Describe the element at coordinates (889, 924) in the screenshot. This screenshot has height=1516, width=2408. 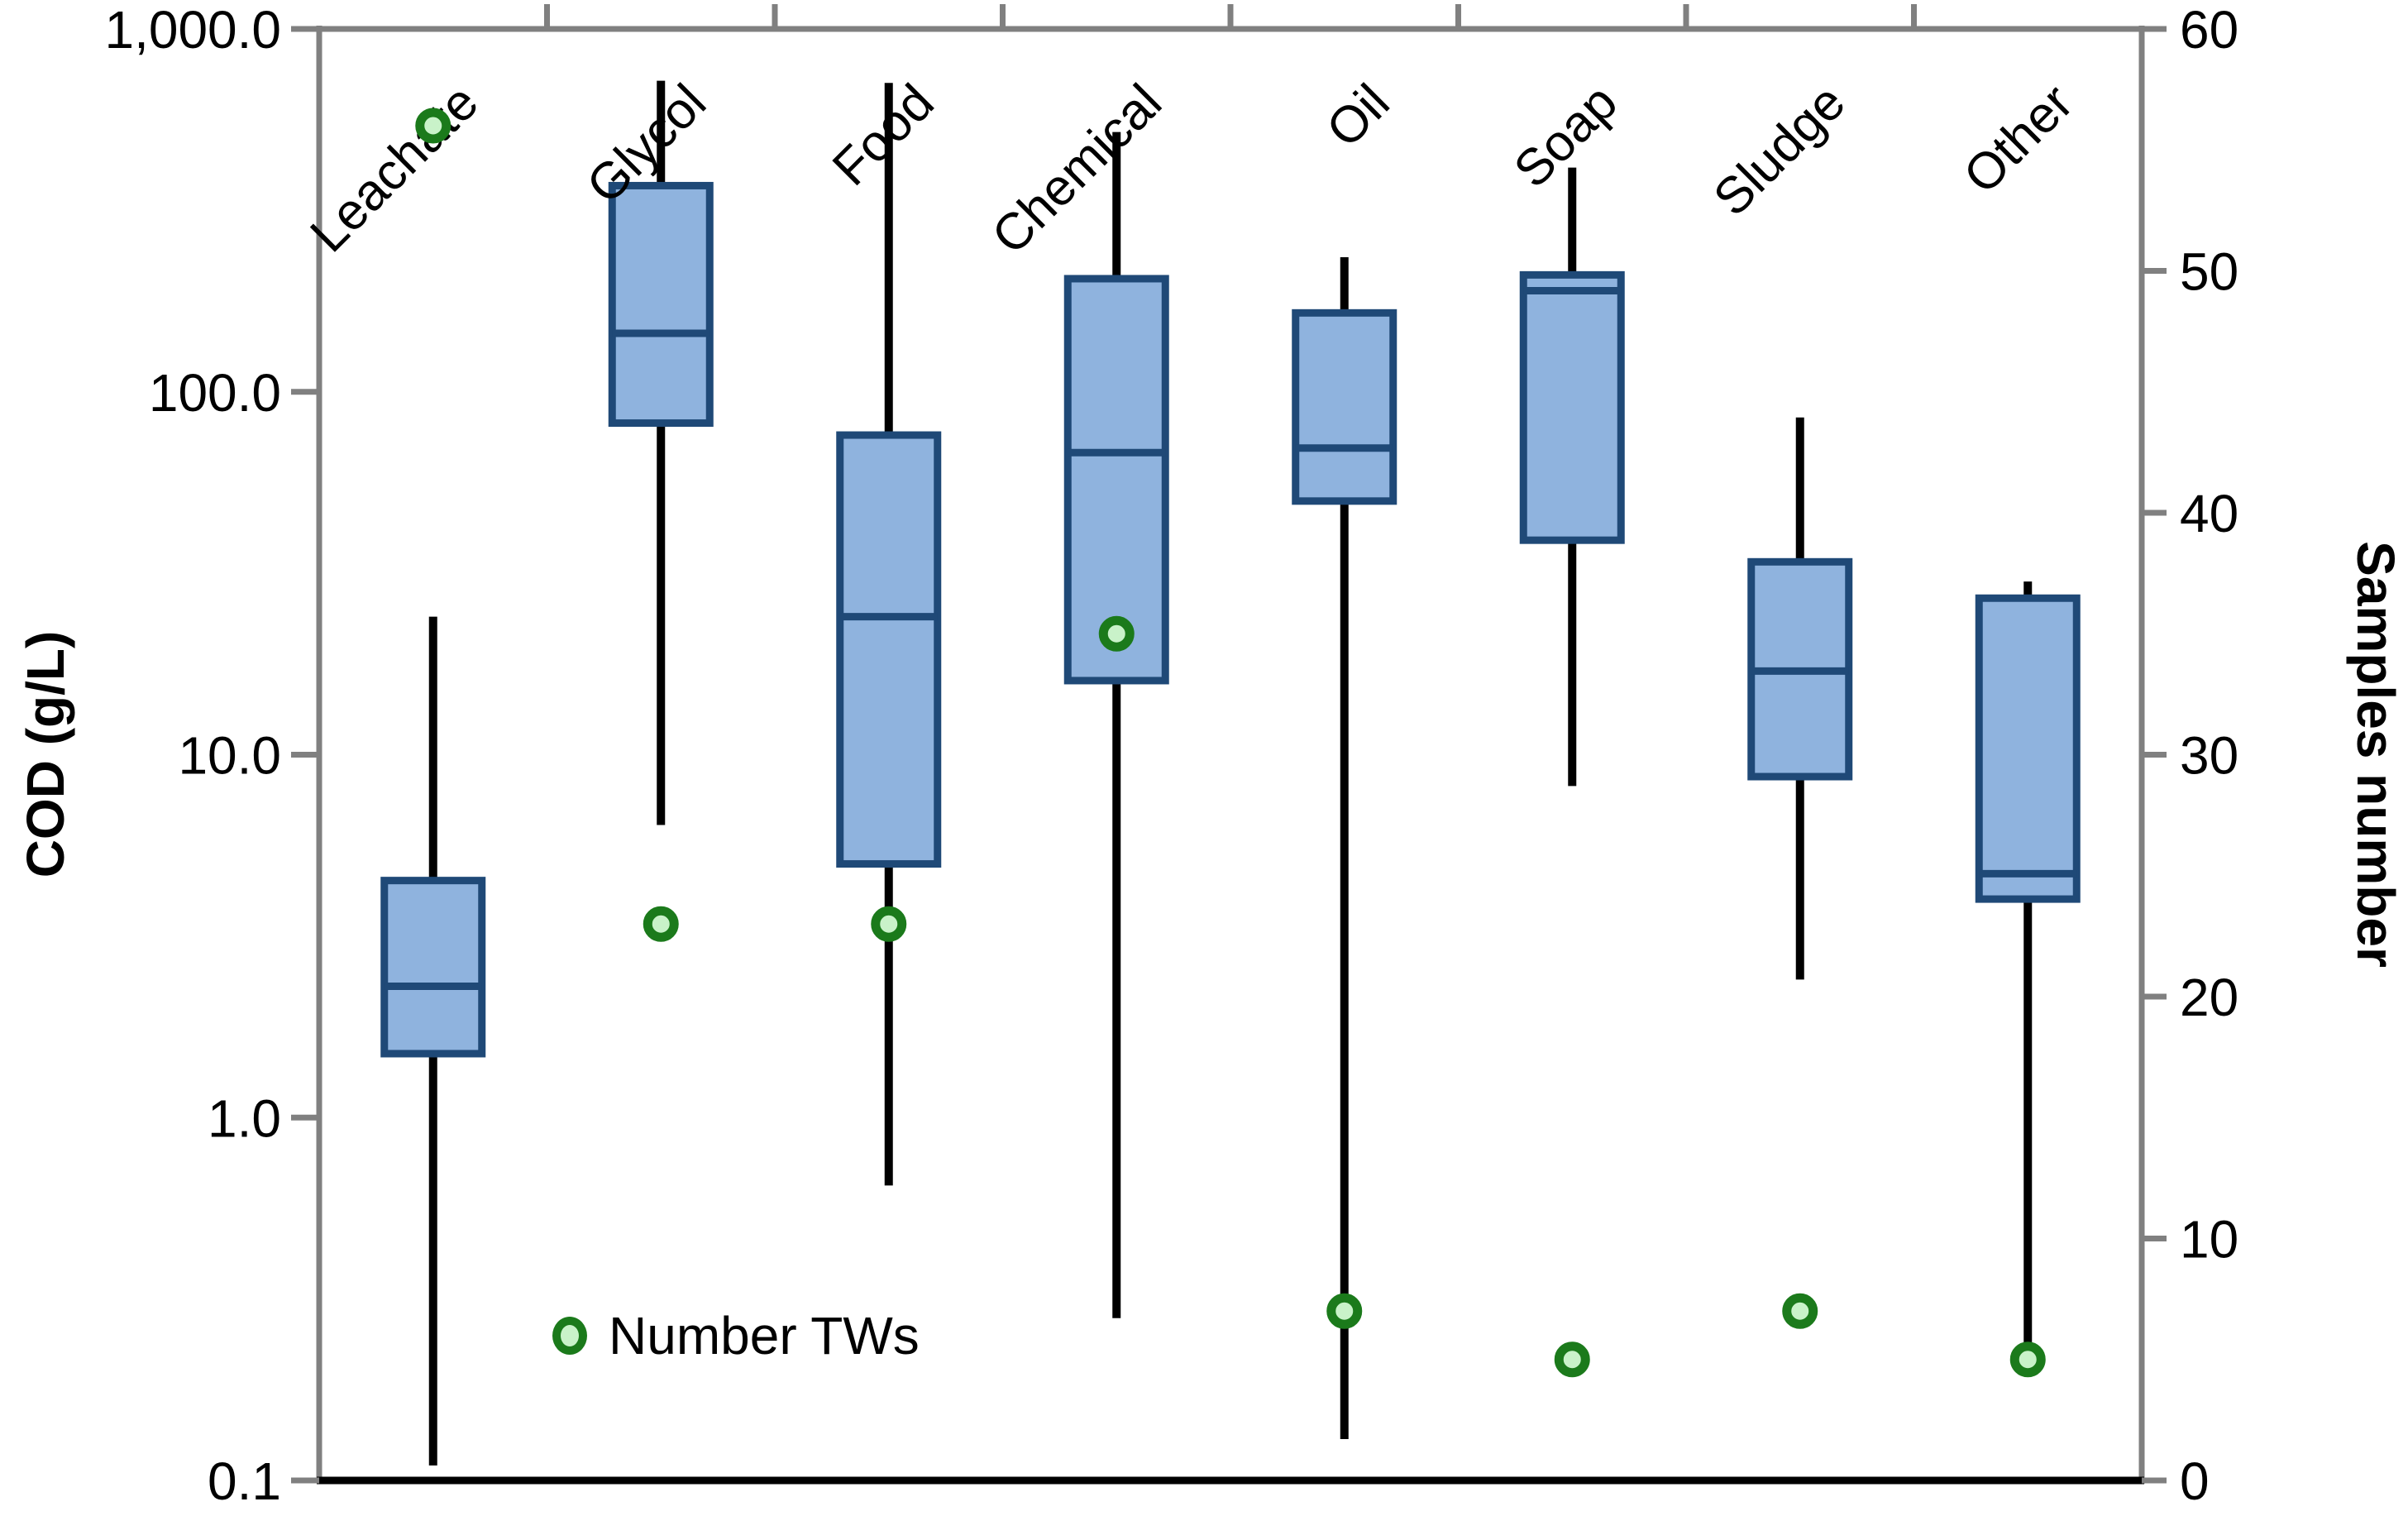
I see `tws-marker-food` at that location.